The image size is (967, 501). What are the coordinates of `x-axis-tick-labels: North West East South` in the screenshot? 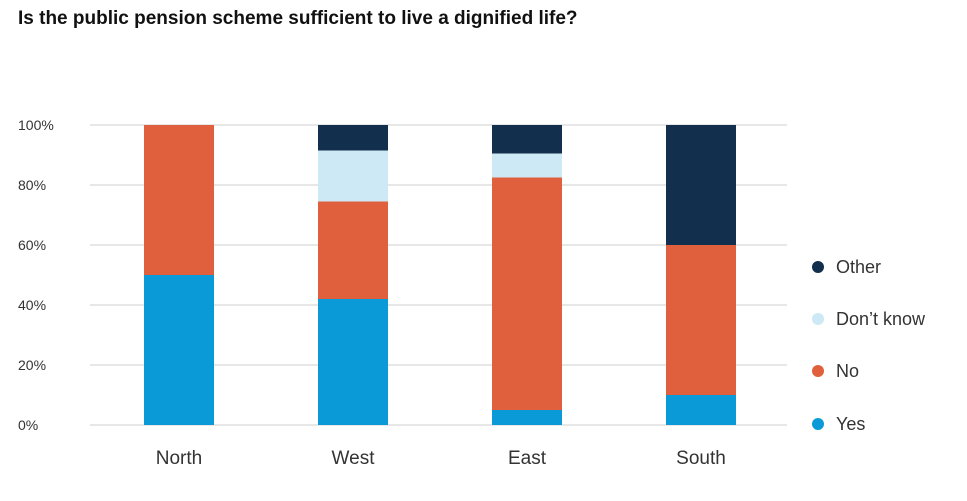 It's located at (441, 458).